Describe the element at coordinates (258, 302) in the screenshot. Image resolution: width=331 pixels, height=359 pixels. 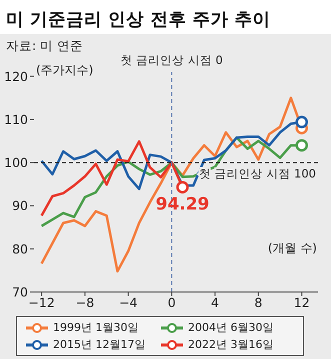
I see `x-tick-label: 8` at that location.